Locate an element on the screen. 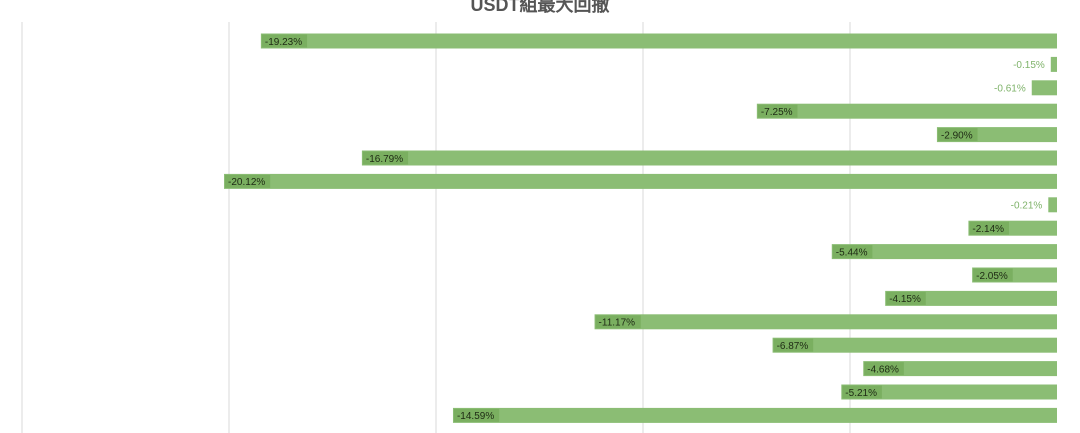 The image size is (1080, 433). data-label-15: -5.21% is located at coordinates (861, 393).